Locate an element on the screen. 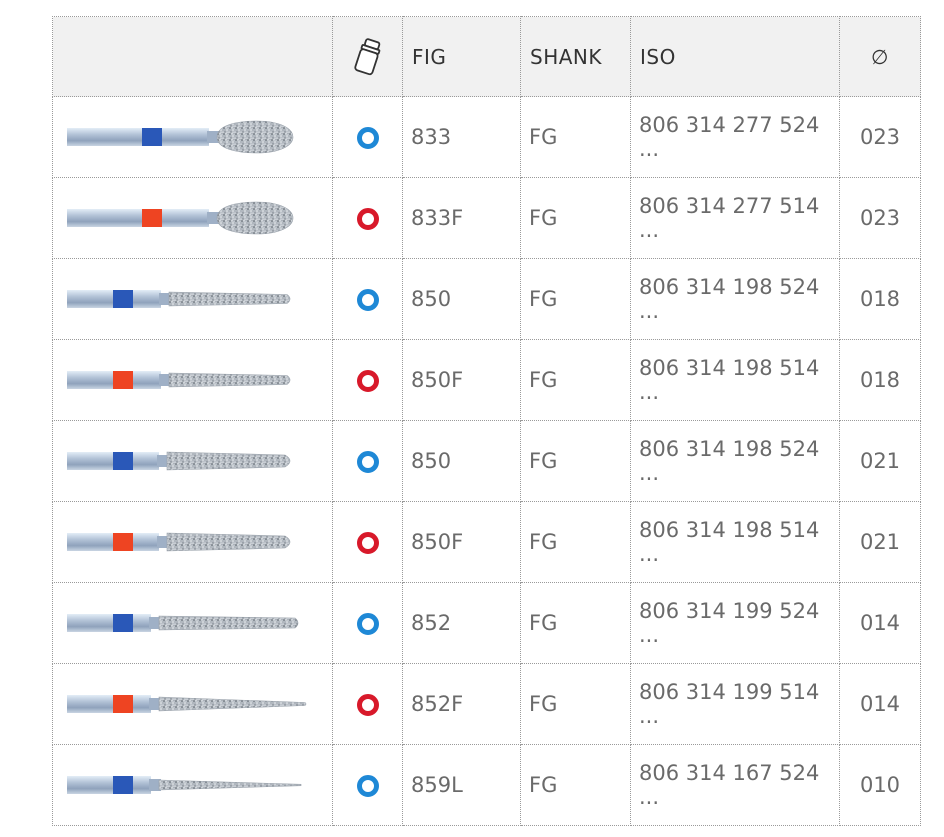 The width and height of the screenshot is (944, 837). table-row: 852F FG 806 314 199 514 ... 014 is located at coordinates (486, 704).